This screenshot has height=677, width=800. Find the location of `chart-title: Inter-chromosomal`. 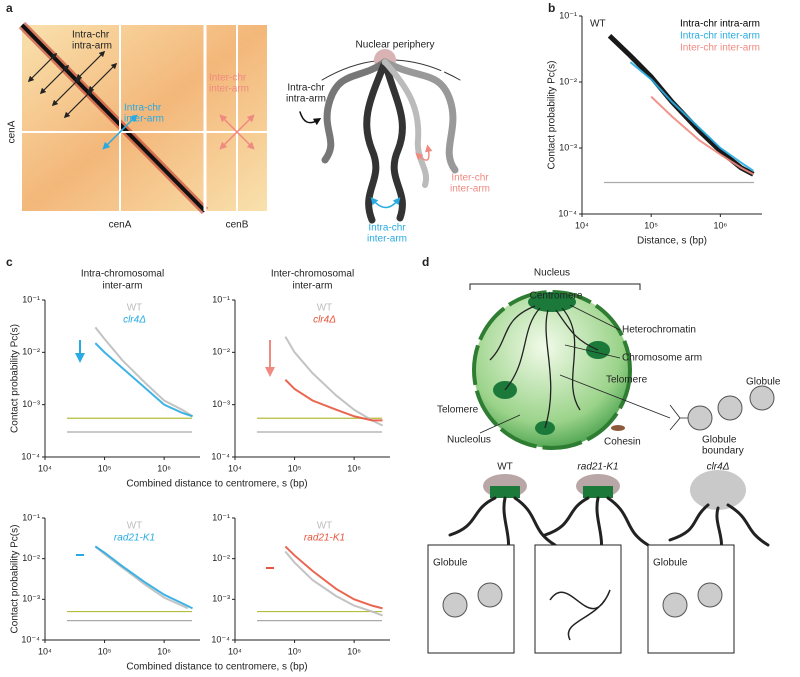

chart-title: Inter-chromosomal is located at coordinates (312, 274).